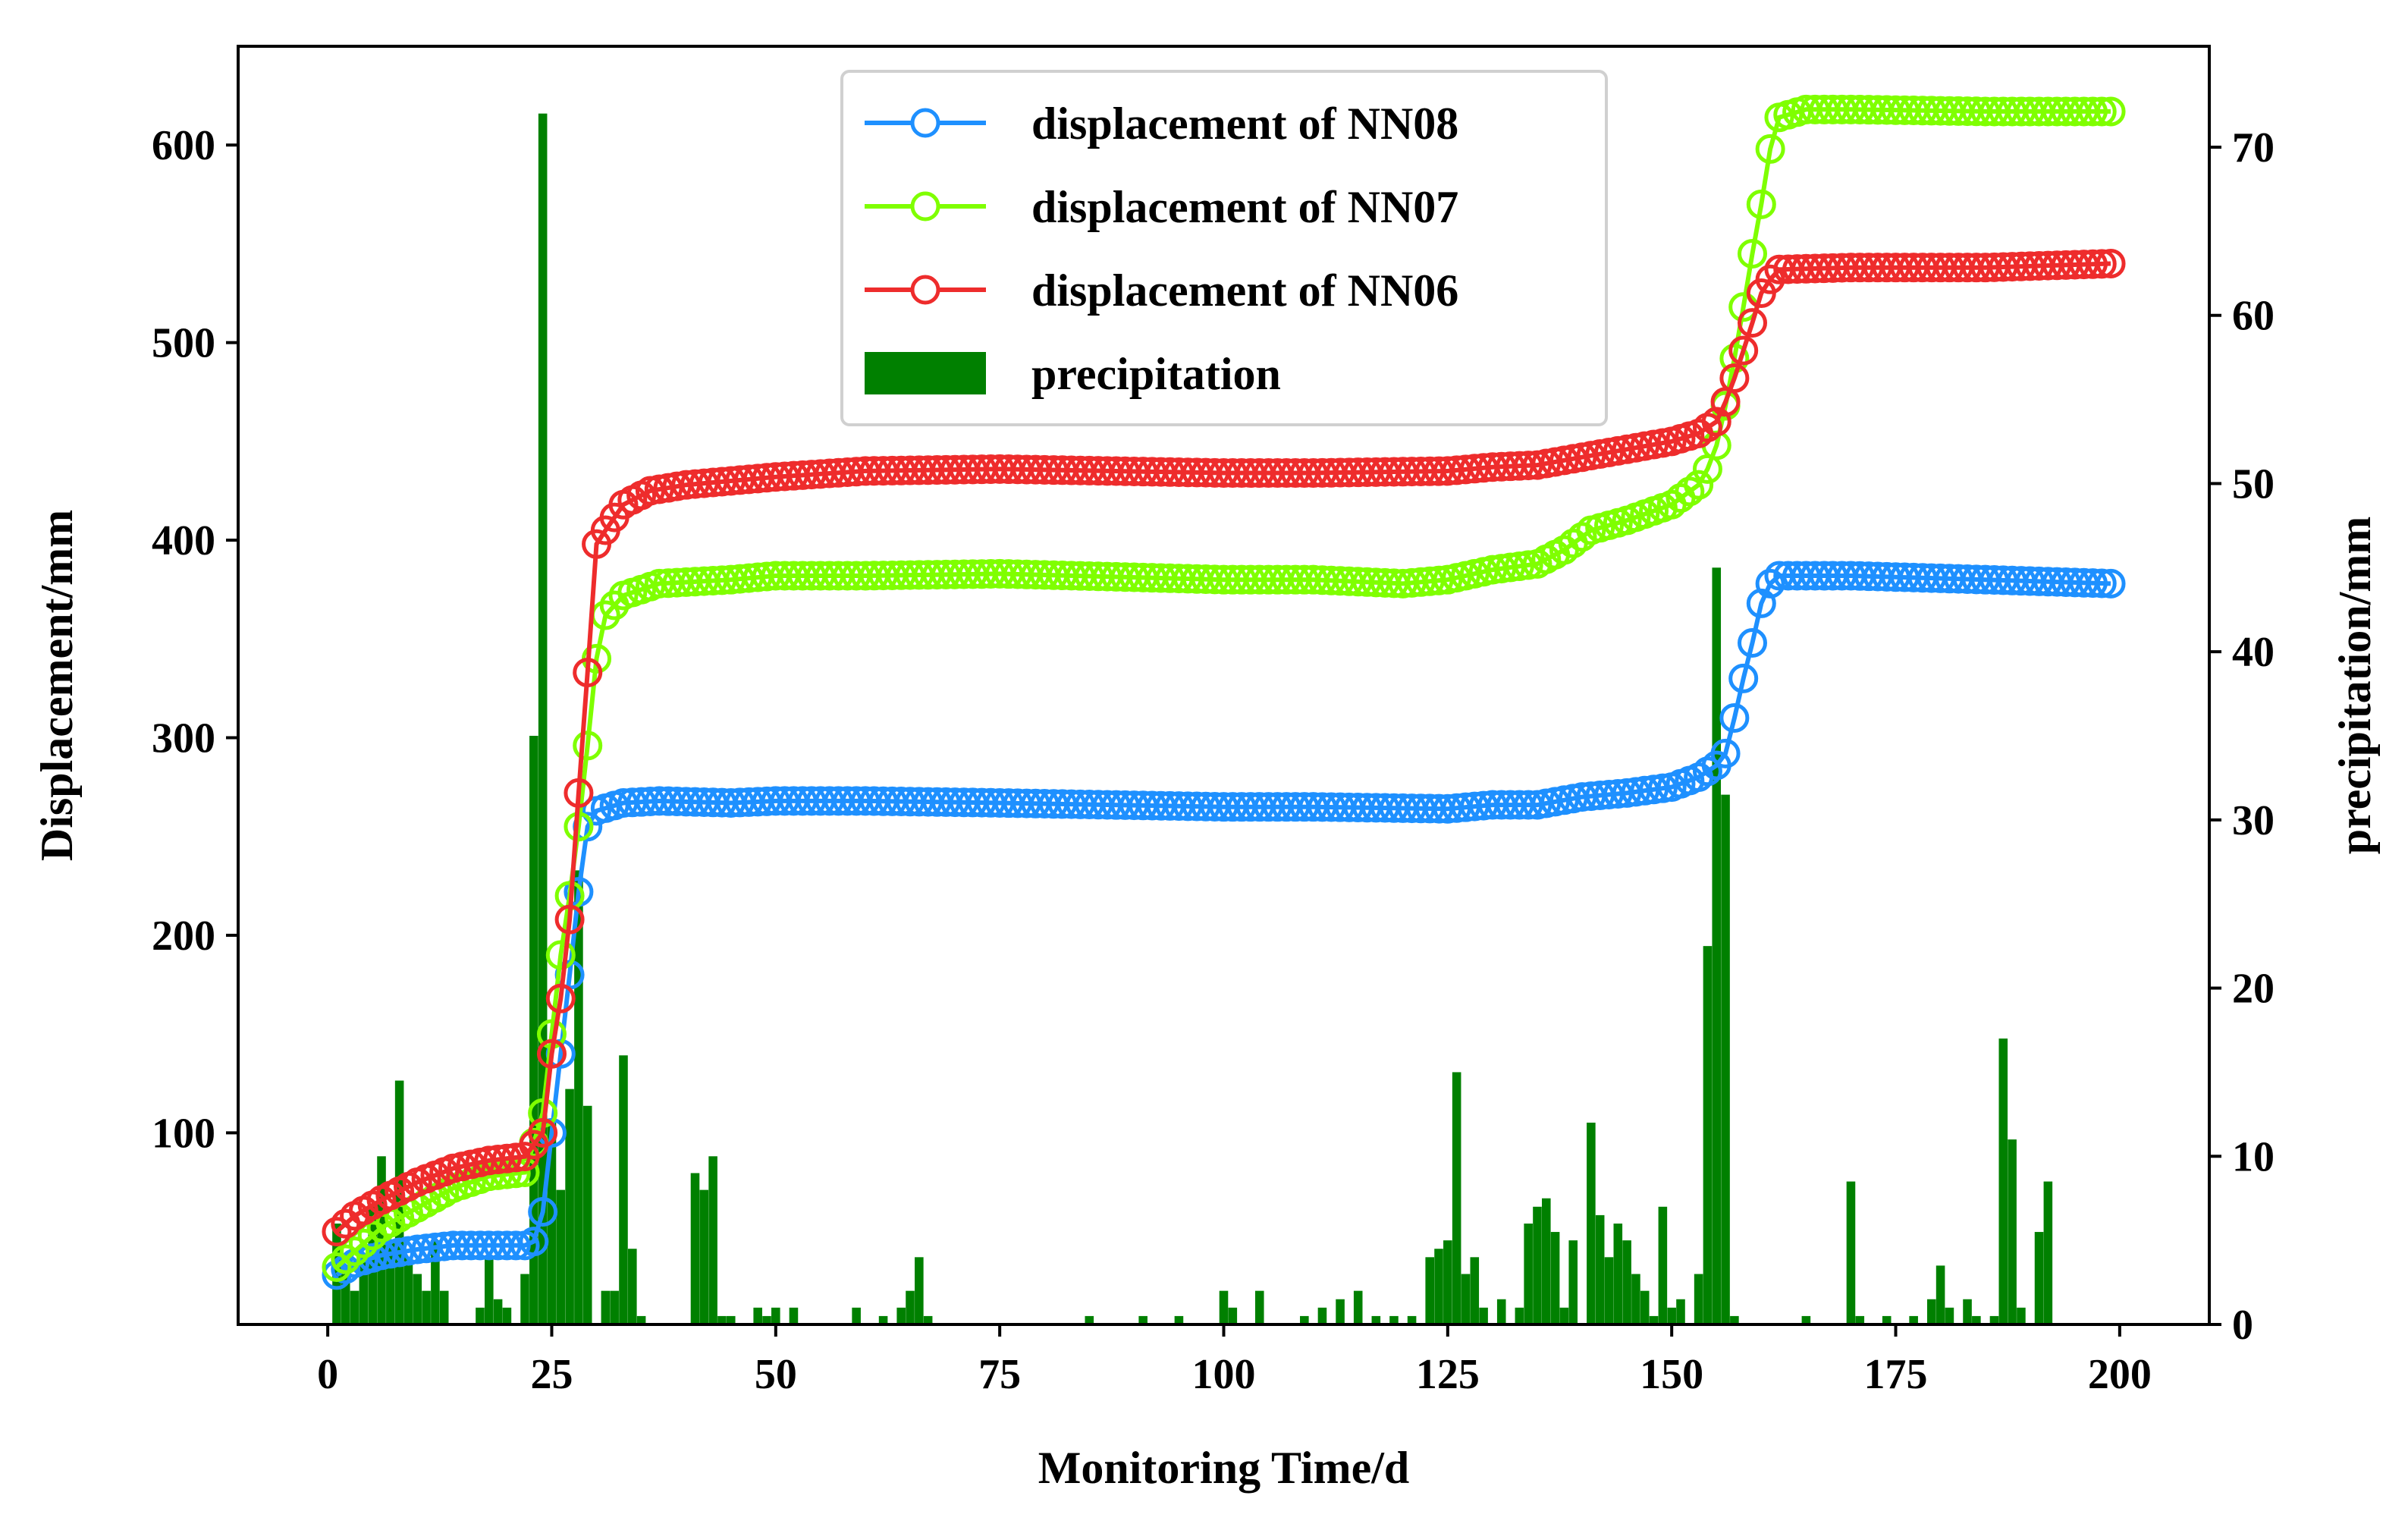 The height and width of the screenshot is (1527, 2408). What do you see at coordinates (57, 686) in the screenshot?
I see `y-axis-title: Displacement/mm` at bounding box center [57, 686].